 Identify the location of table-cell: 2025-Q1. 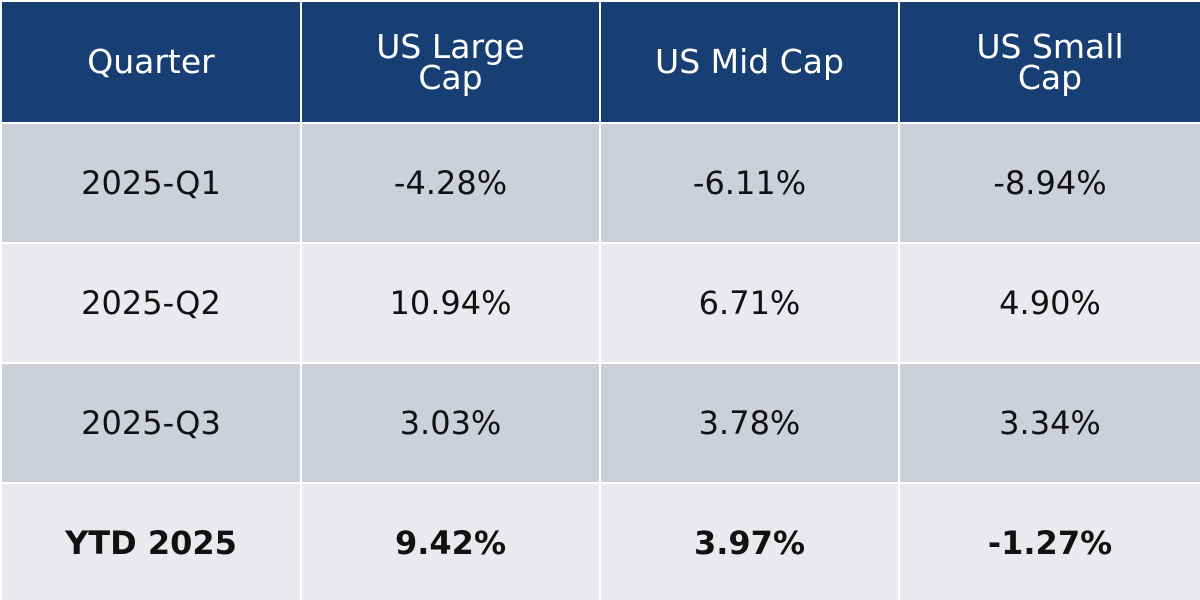
(151, 183).